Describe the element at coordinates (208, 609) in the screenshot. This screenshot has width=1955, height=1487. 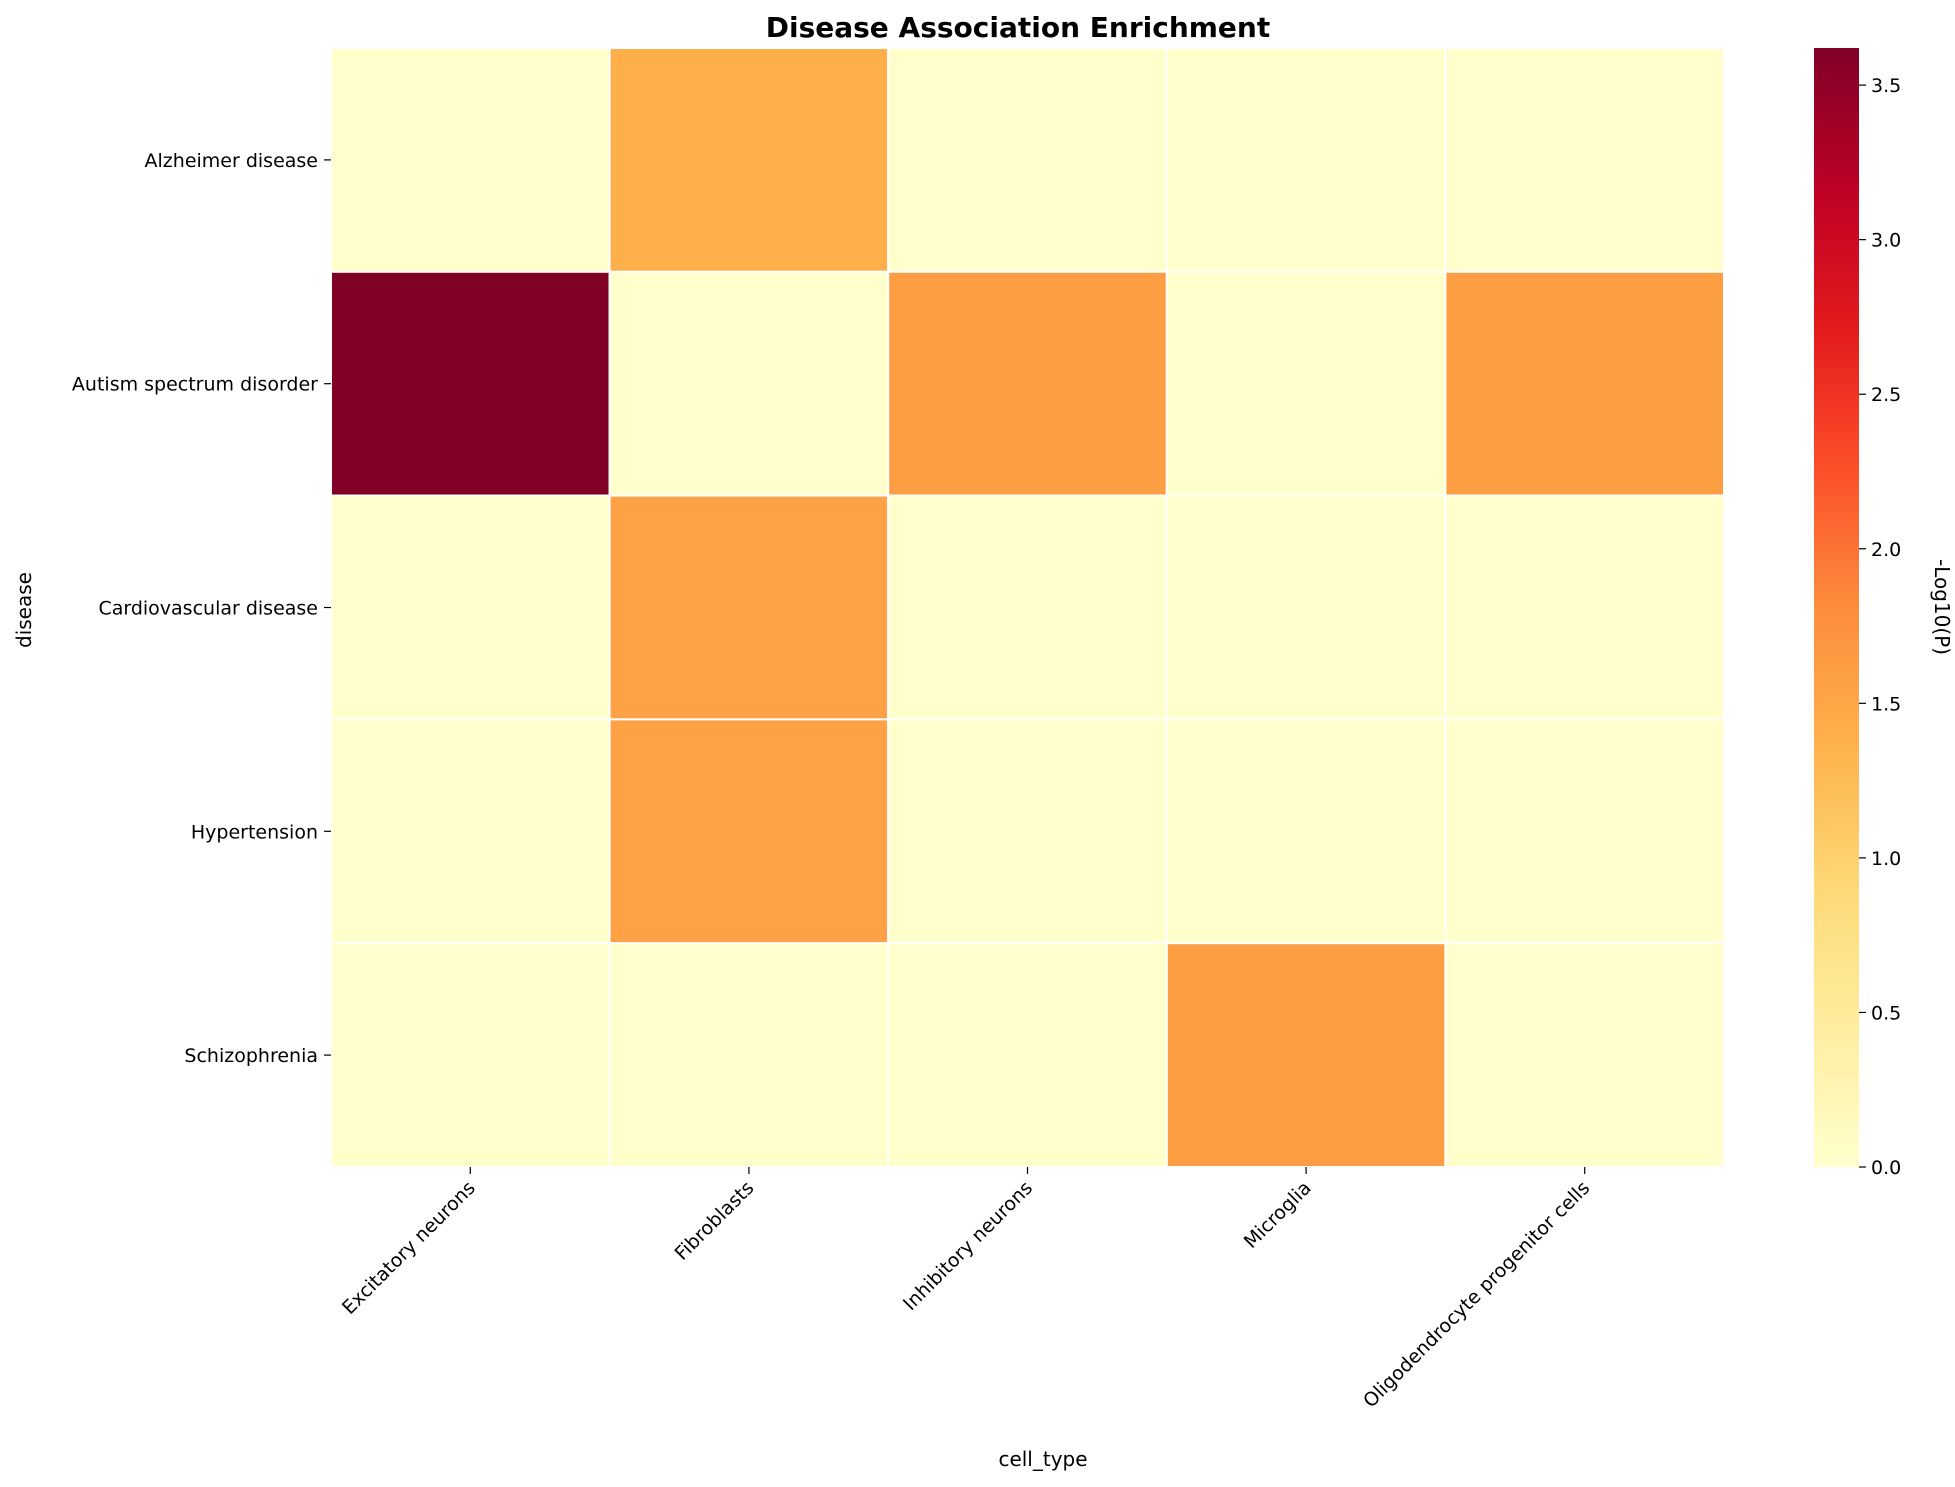
I see `y-tick-label: Cardiovascular disease` at that location.